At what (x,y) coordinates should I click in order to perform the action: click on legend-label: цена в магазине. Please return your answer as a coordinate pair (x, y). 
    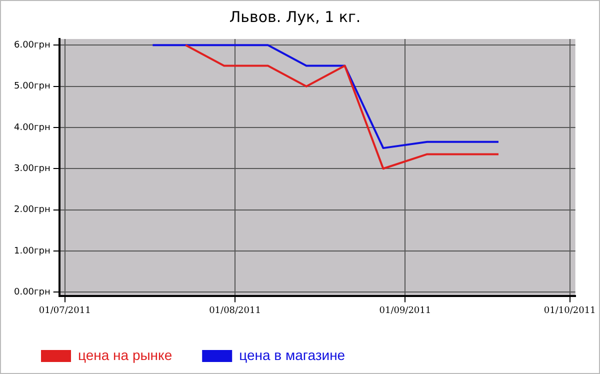
    Looking at the image, I should click on (292, 354).